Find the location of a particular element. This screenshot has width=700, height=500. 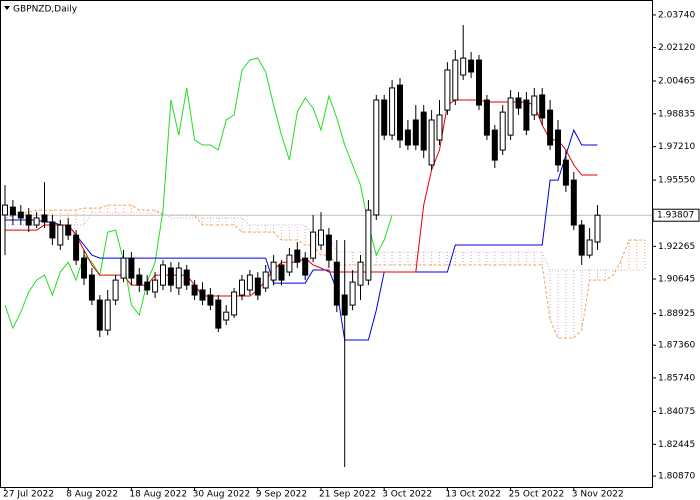

x-tick-label: 3 Nov 2022 is located at coordinates (598, 495).